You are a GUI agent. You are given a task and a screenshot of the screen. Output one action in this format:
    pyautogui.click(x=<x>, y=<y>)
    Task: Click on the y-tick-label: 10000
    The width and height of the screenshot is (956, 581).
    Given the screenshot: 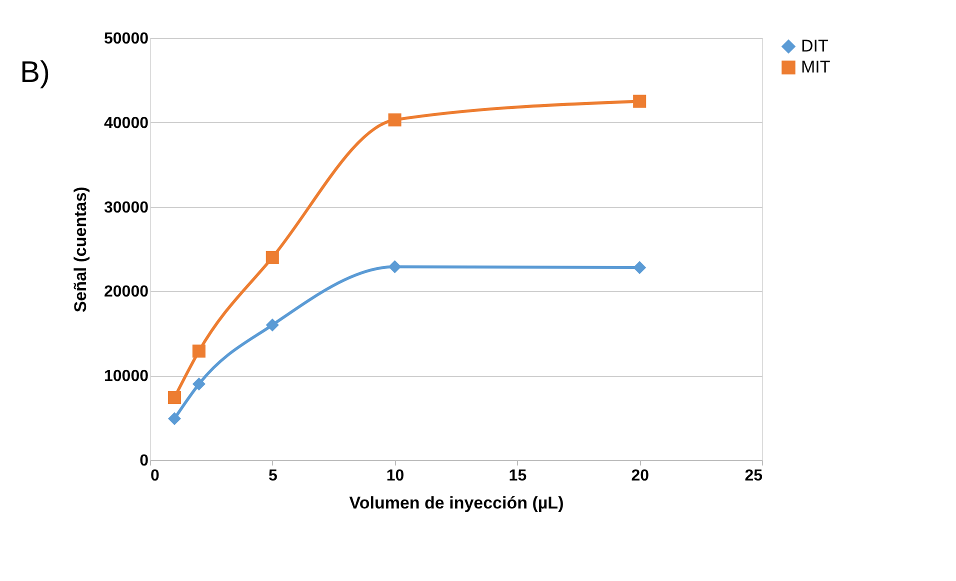 What is the action you would take?
    pyautogui.click(x=126, y=377)
    